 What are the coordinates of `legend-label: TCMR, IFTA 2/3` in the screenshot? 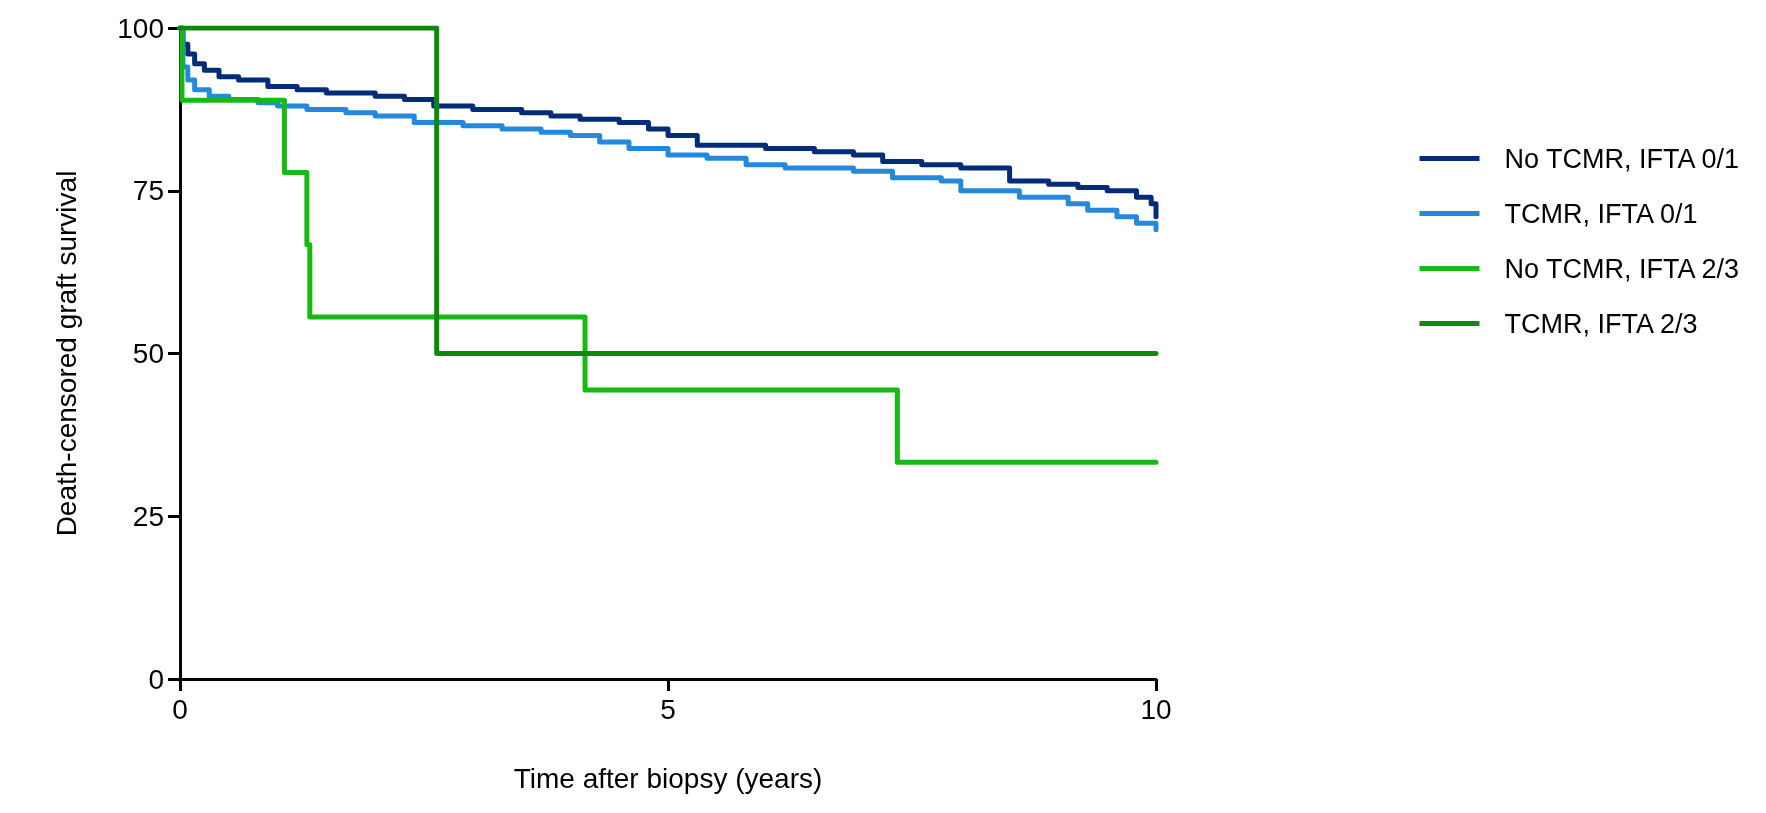 It's located at (1601, 323).